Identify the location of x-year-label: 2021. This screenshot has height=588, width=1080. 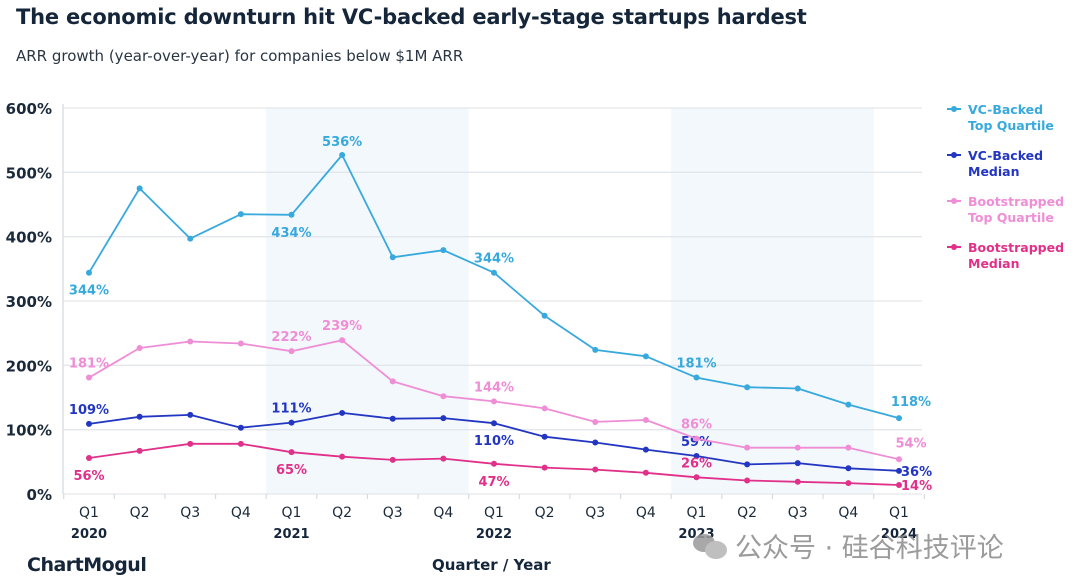
(291, 534).